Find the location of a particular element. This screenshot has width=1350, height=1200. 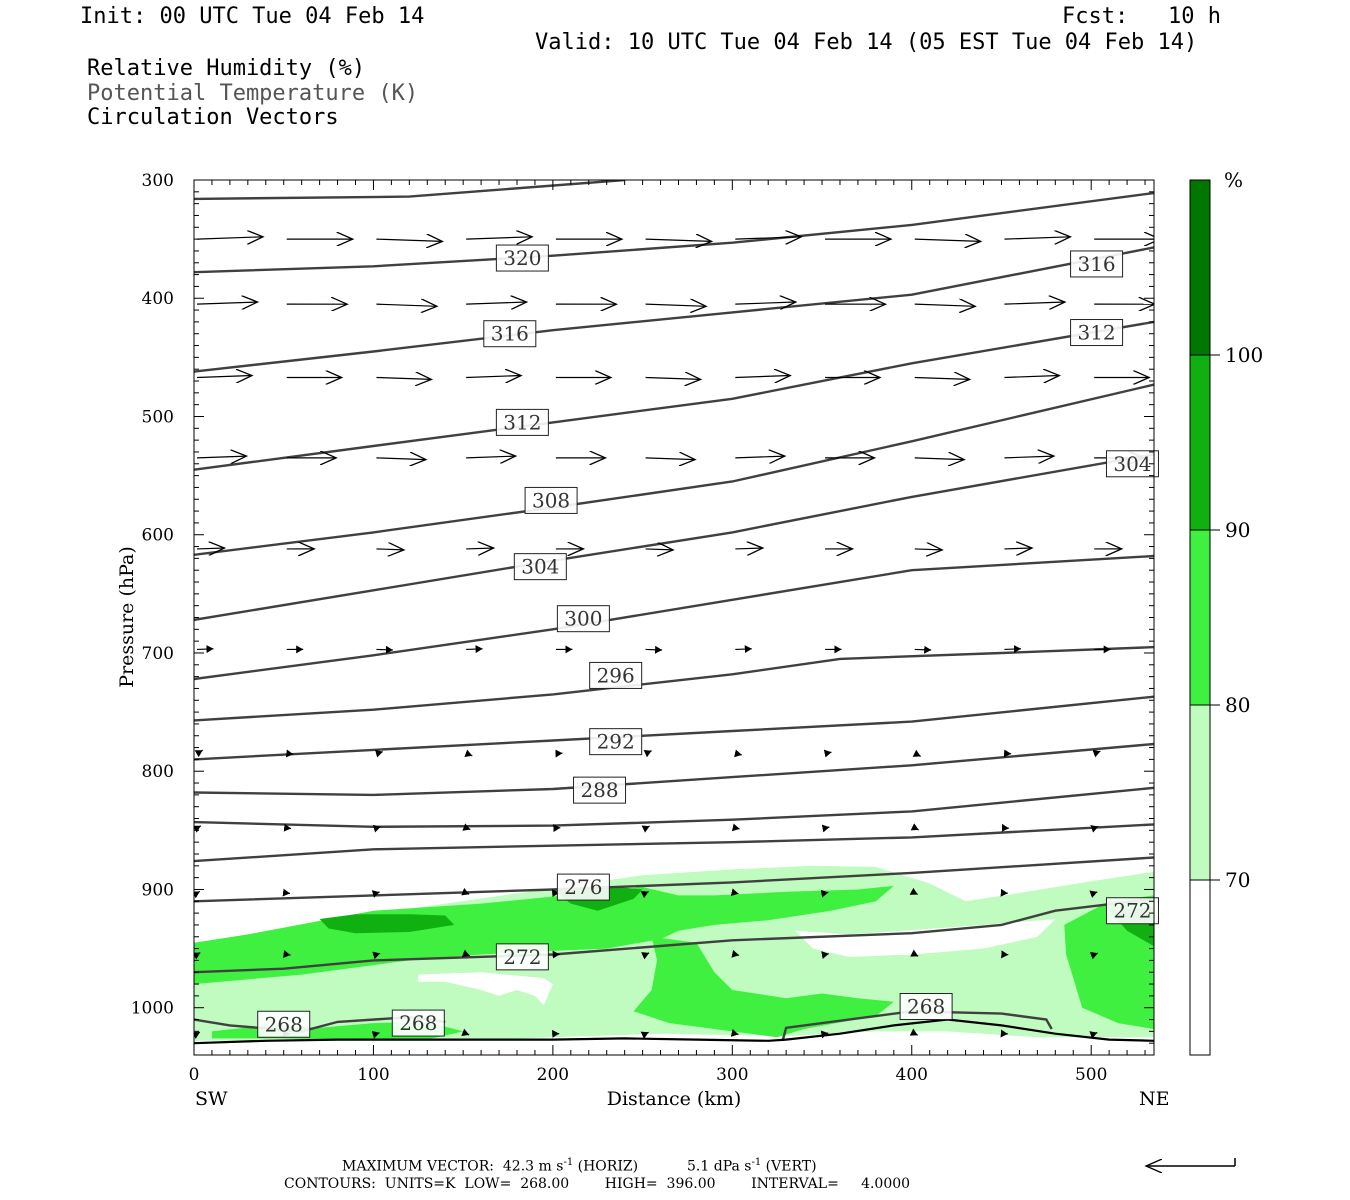

contour-label: 292 is located at coordinates (616, 742).